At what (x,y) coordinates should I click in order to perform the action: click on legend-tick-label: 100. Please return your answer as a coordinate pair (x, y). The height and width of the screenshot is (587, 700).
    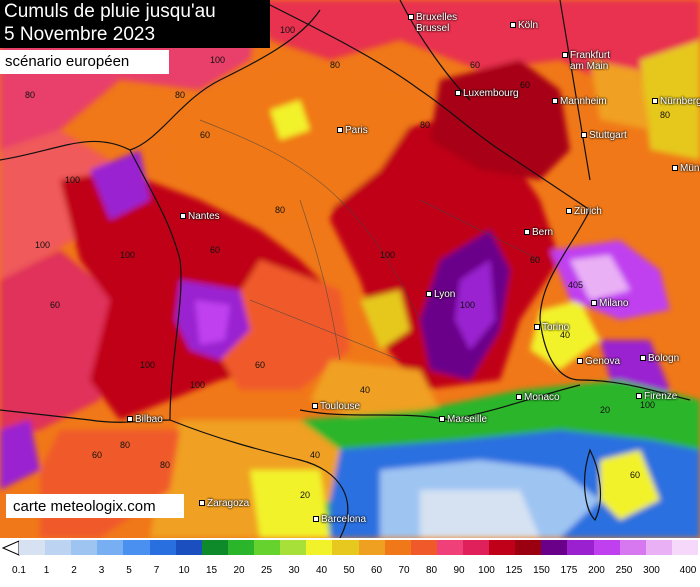
    Looking at the image, I should click on (486, 570).